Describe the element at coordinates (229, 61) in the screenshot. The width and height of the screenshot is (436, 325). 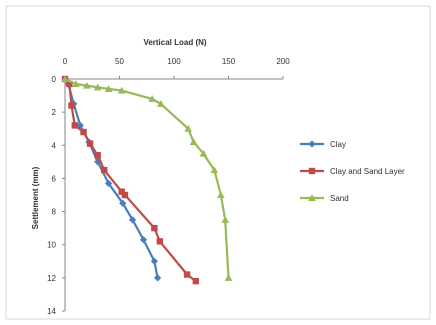
I see `x-tick-label: 150` at that location.